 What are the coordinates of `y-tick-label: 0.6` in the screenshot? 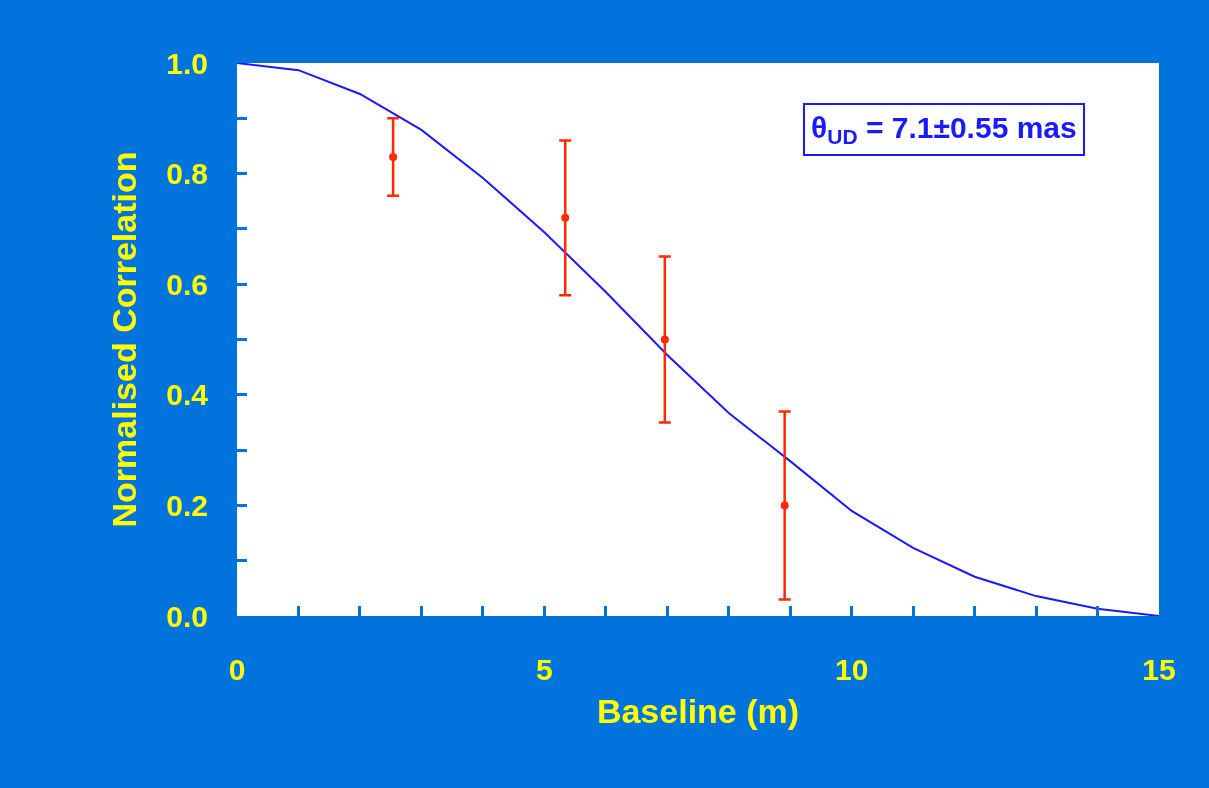 It's located at (187, 284).